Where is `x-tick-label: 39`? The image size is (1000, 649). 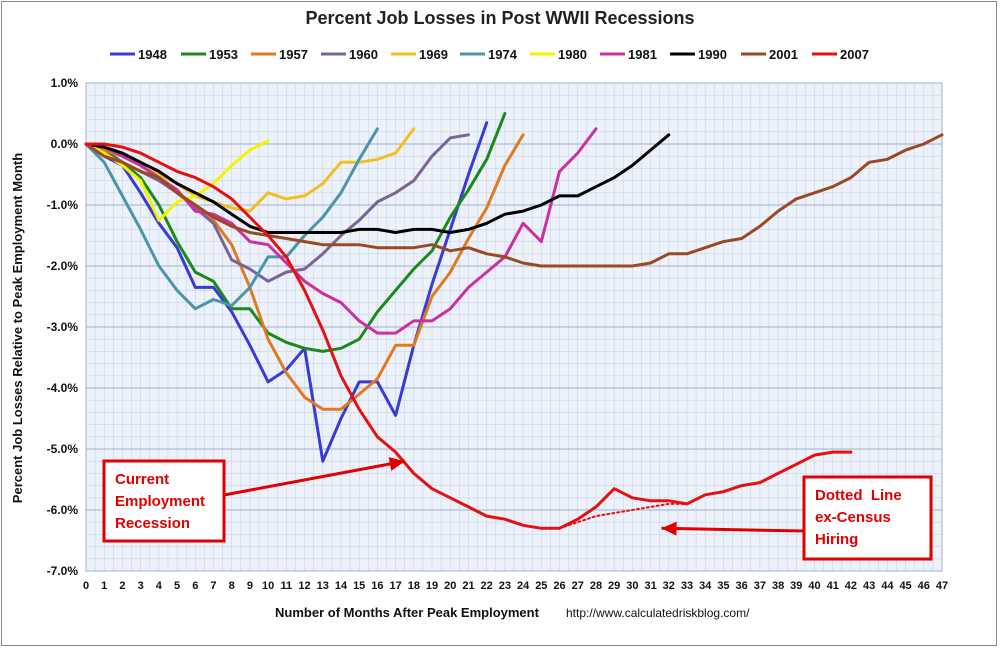
x-tick-label: 39 is located at coordinates (796, 586).